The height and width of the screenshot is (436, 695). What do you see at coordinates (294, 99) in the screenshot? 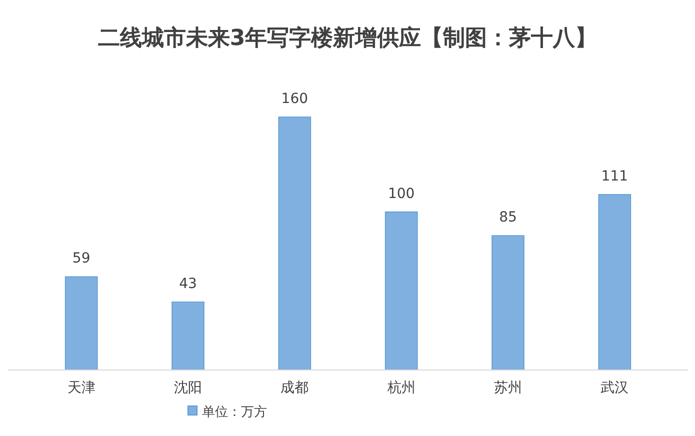
I see `data-label: 160` at bounding box center [294, 99].